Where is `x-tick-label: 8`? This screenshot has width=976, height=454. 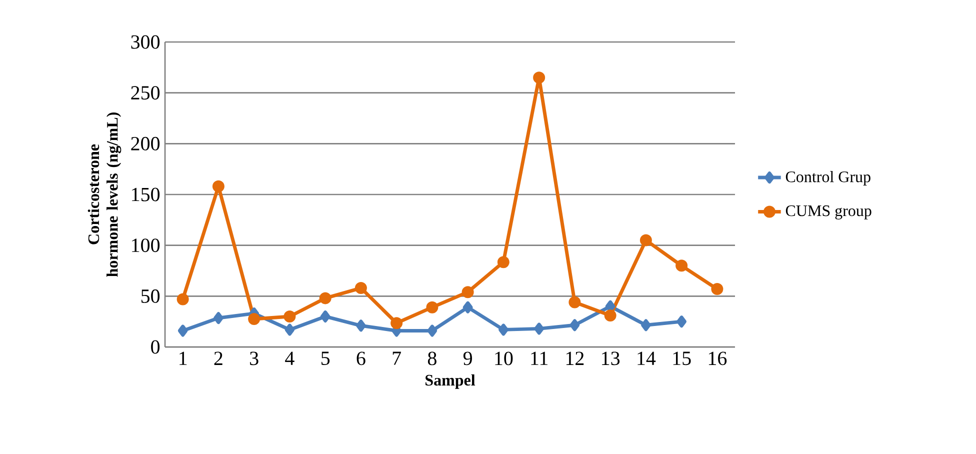 x-tick-label: 8 is located at coordinates (432, 359).